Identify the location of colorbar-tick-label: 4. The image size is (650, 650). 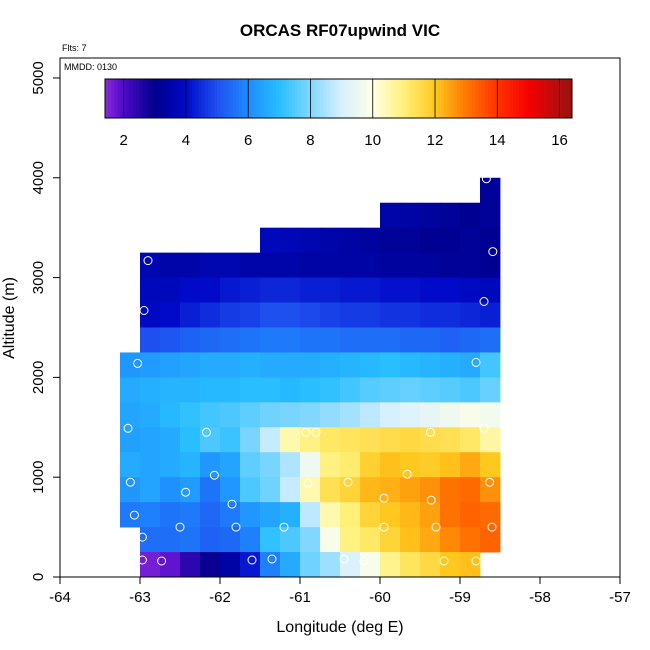
(186, 140).